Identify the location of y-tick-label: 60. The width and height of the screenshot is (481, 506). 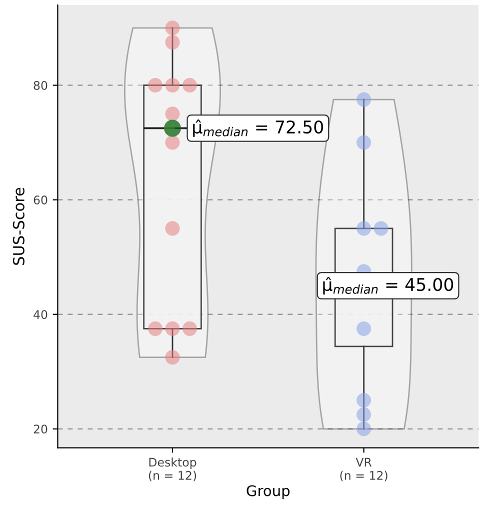
(41, 200).